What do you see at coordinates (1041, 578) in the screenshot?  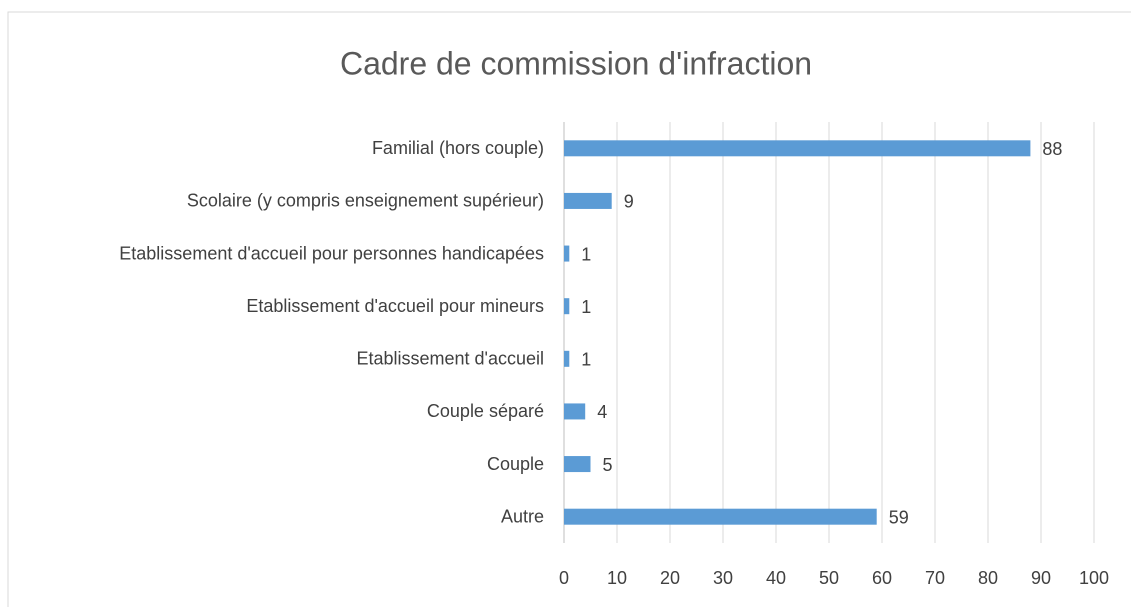 I see `x-tick-label: 90` at bounding box center [1041, 578].